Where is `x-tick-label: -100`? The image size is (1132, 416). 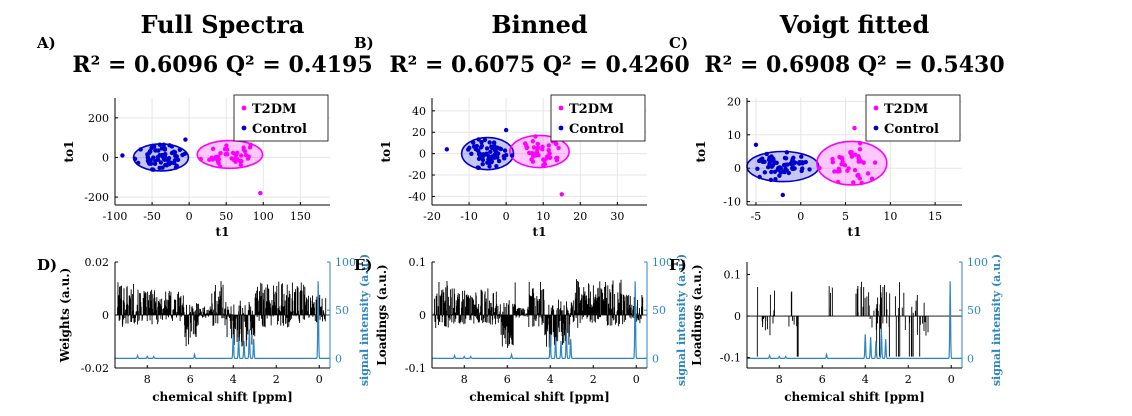 x-tick-label: -100 is located at coordinates (115, 216).